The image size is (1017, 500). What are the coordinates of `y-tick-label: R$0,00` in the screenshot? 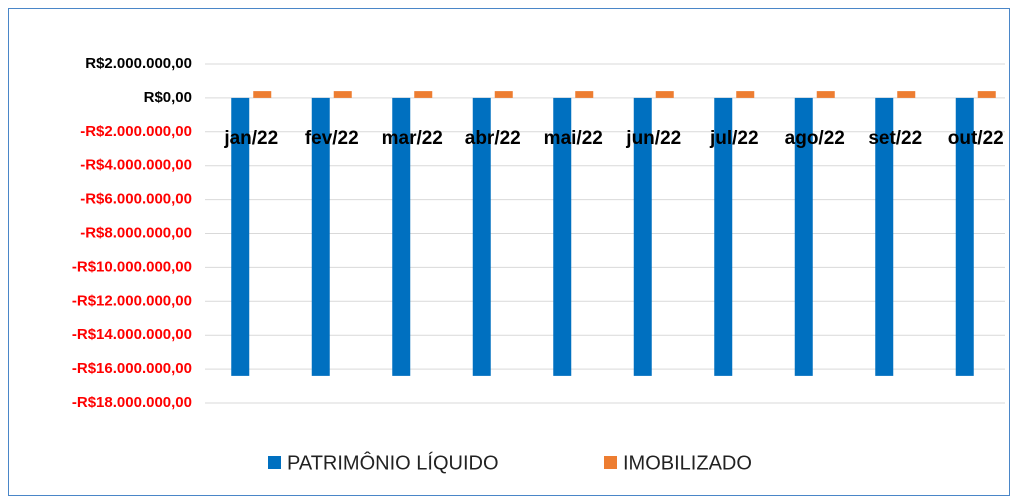 It's located at (168, 97).